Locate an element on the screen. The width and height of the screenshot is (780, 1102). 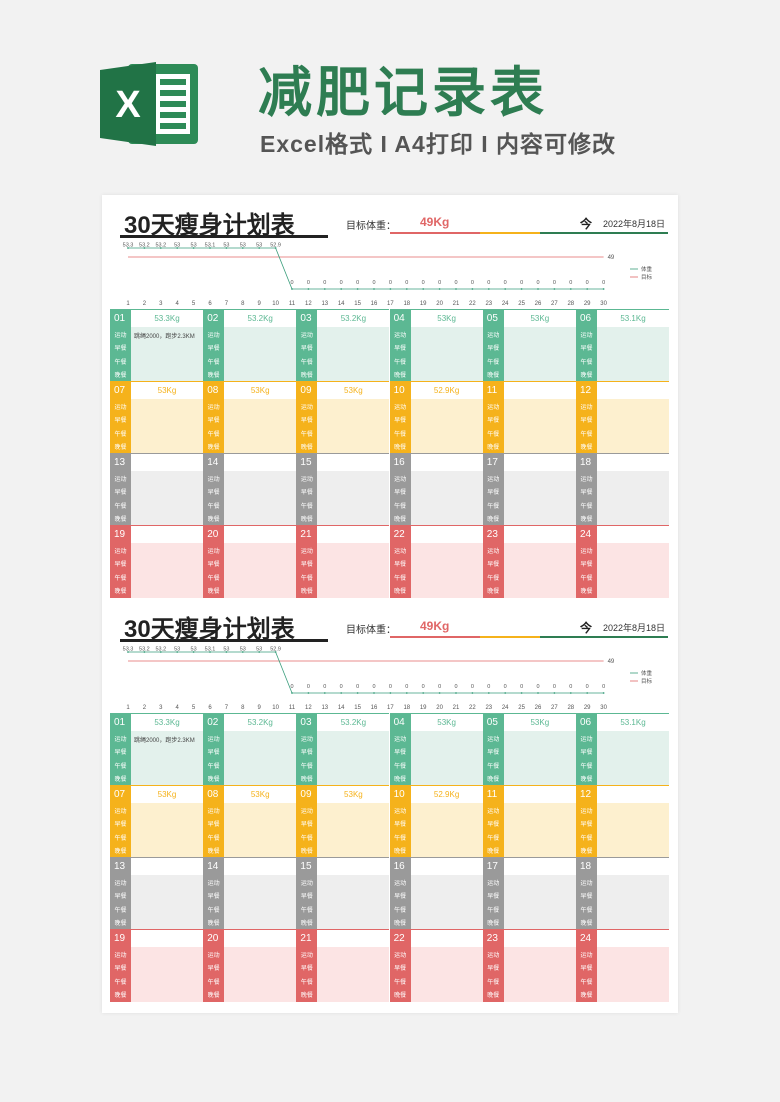
day-cell: 12 运动 早餐 午餐 晚餐 is located at coordinates (622, 417).